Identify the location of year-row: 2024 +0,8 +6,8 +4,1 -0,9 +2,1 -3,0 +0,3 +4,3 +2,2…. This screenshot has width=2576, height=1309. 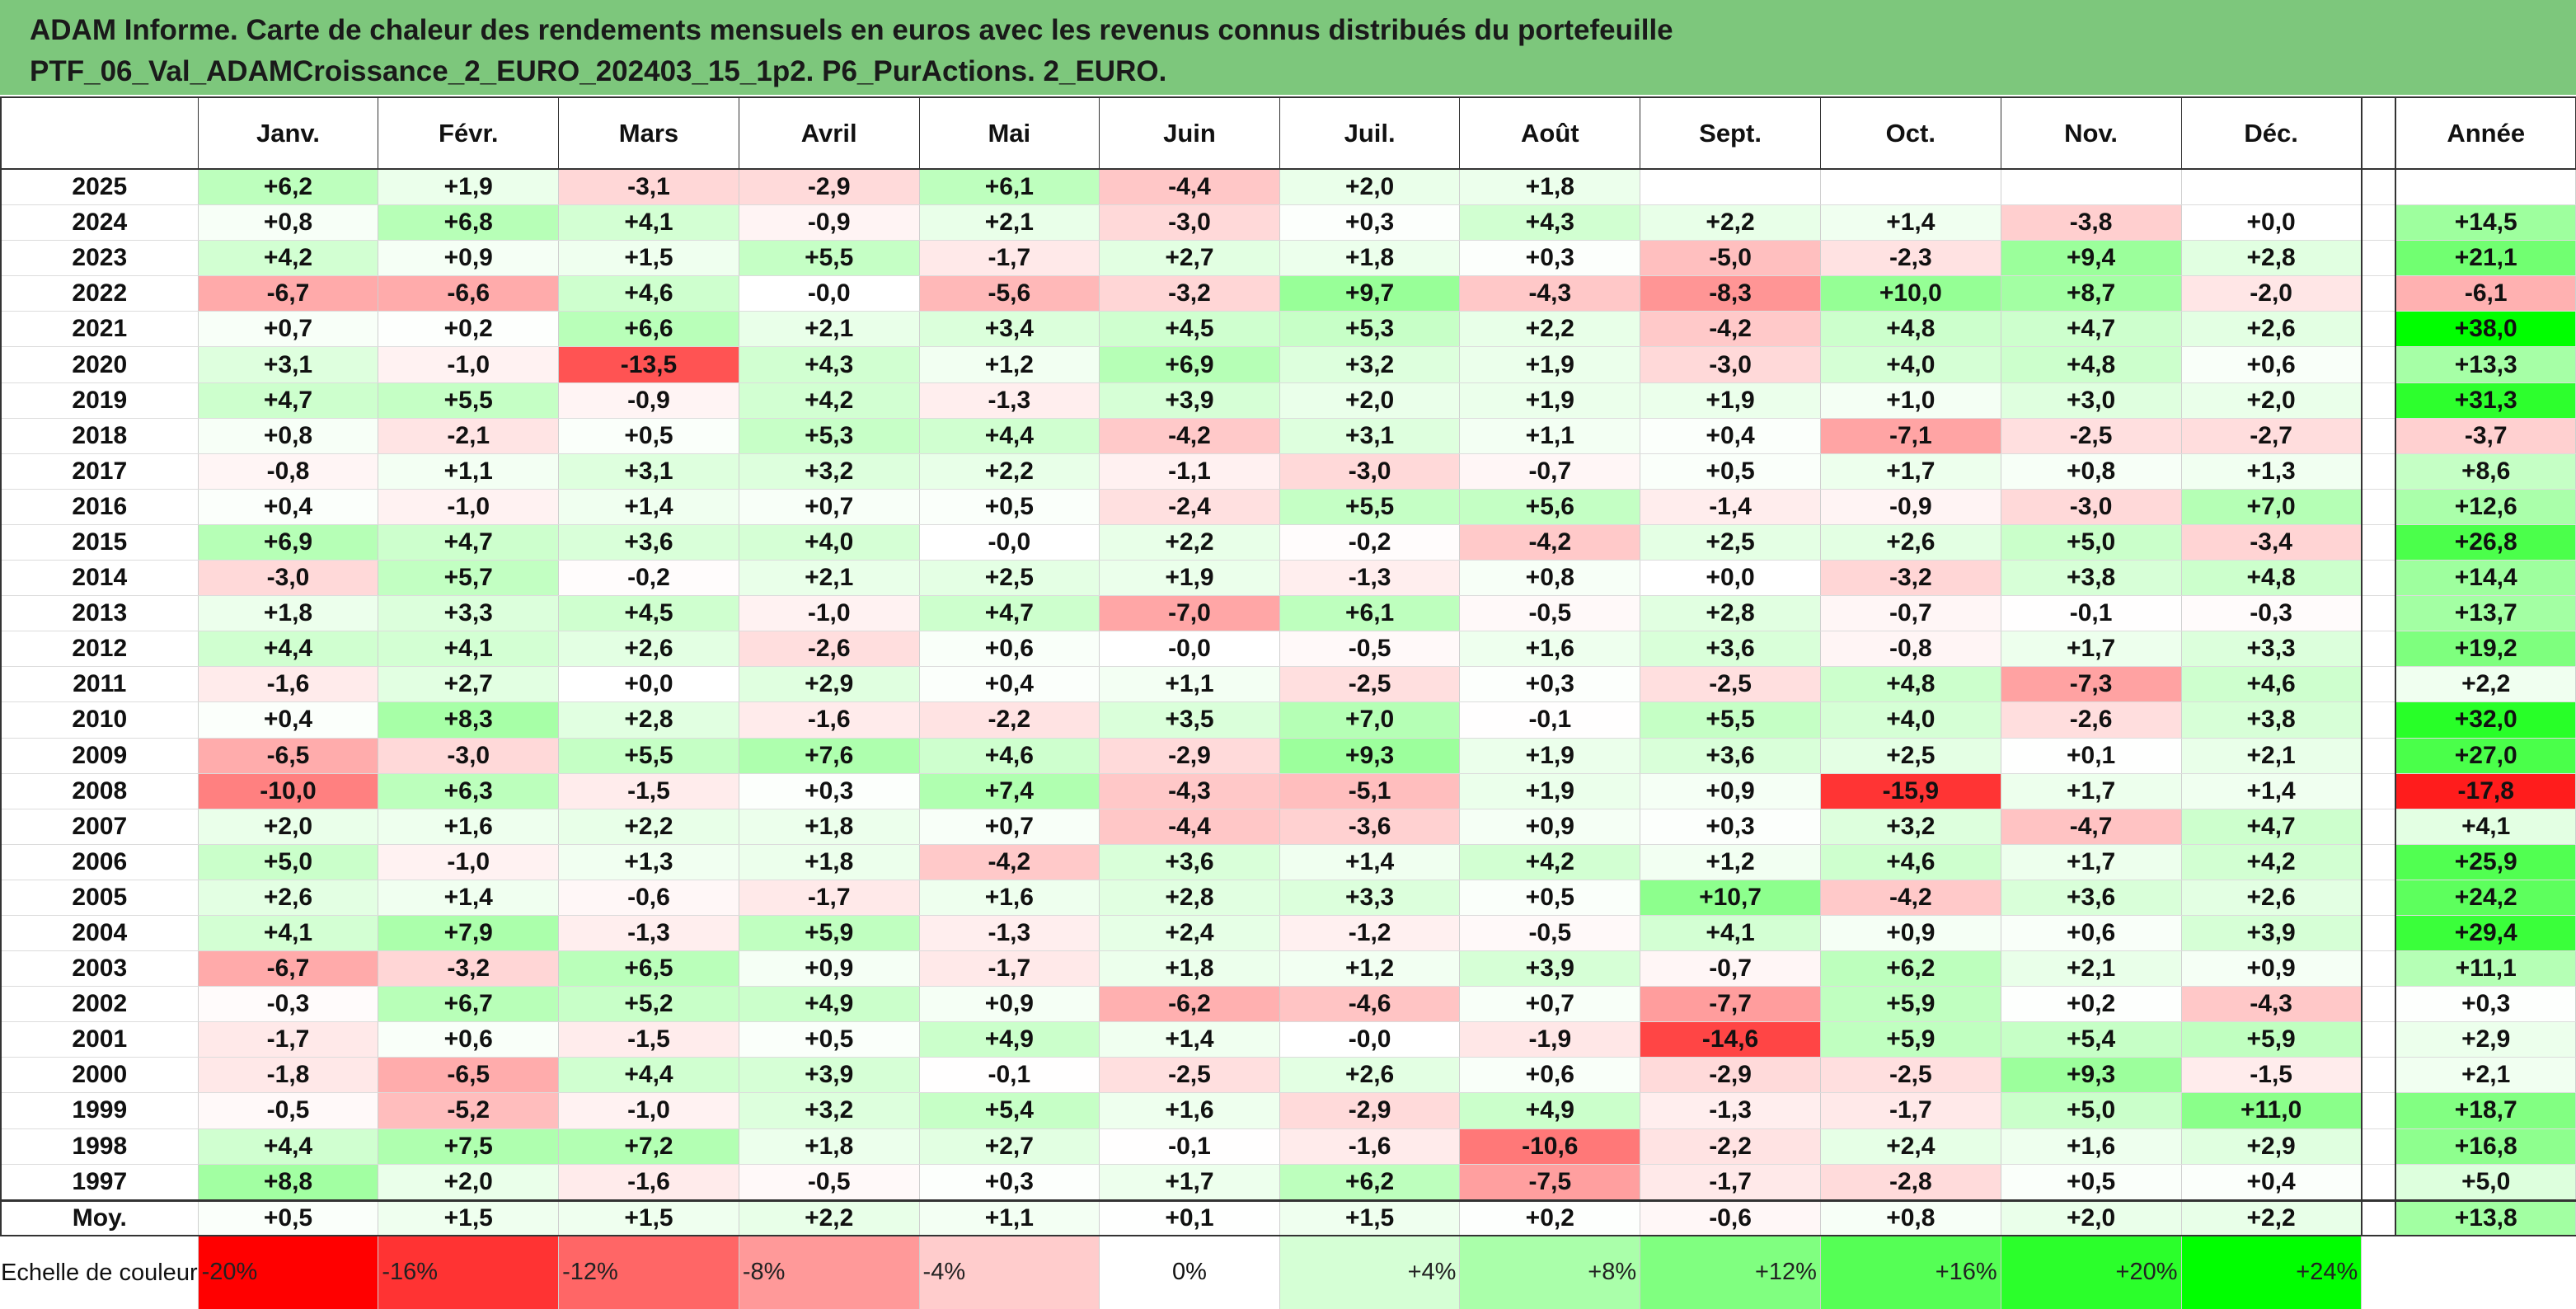
(1288, 223).